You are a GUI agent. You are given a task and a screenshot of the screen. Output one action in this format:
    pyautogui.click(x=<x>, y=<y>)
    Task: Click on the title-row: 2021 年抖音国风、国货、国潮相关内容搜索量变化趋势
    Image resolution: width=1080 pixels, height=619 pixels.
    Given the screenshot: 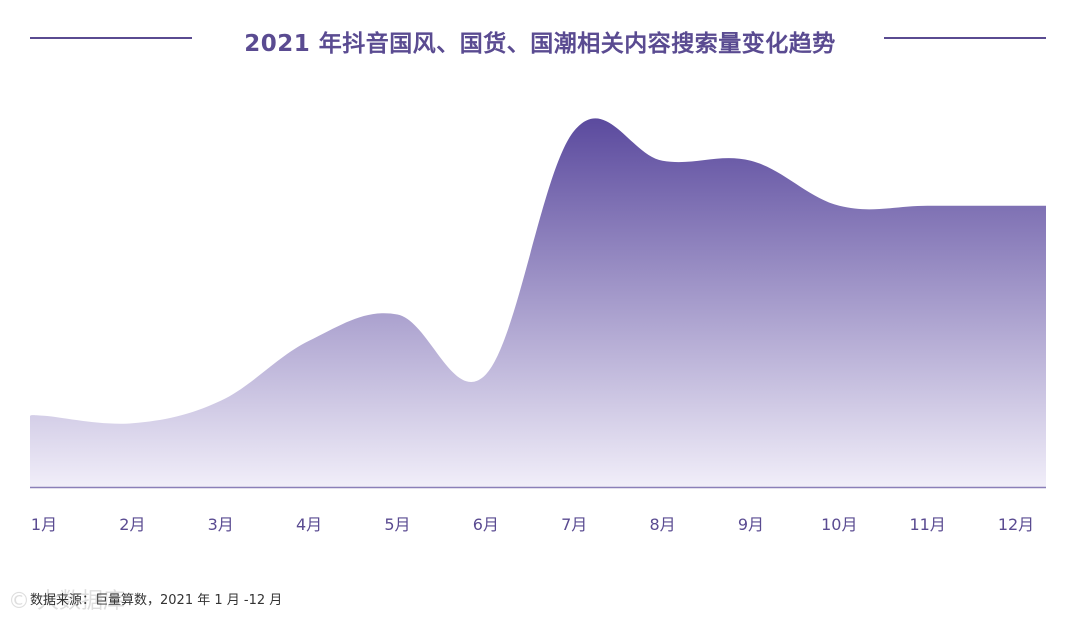 What is the action you would take?
    pyautogui.click(x=540, y=38)
    